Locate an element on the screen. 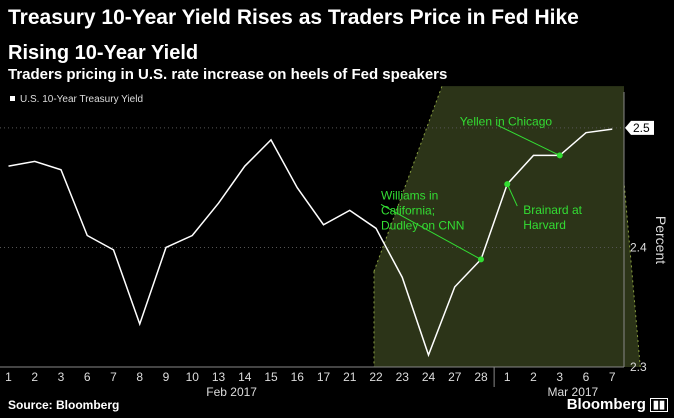 This screenshot has width=674, height=418. x-tick-label: 13 is located at coordinates (219, 377).